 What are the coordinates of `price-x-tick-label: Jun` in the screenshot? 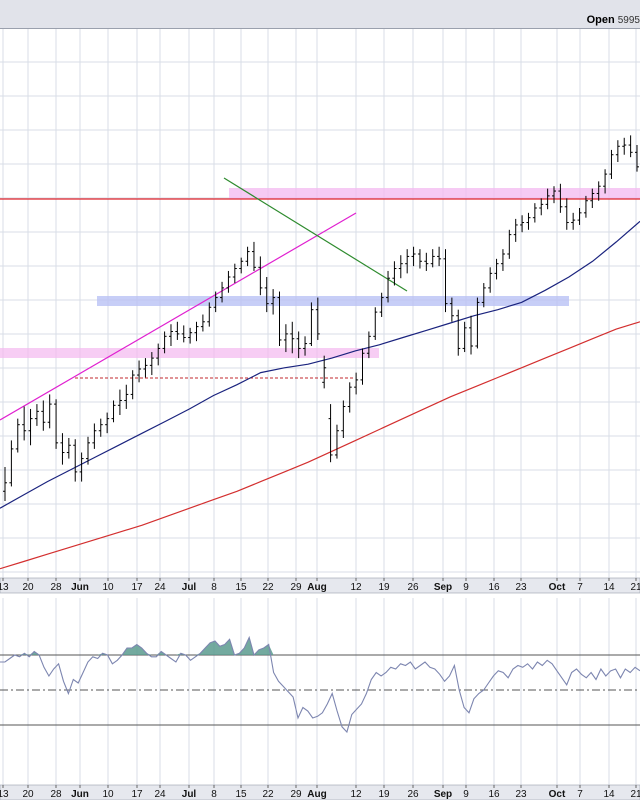 It's located at (80, 587).